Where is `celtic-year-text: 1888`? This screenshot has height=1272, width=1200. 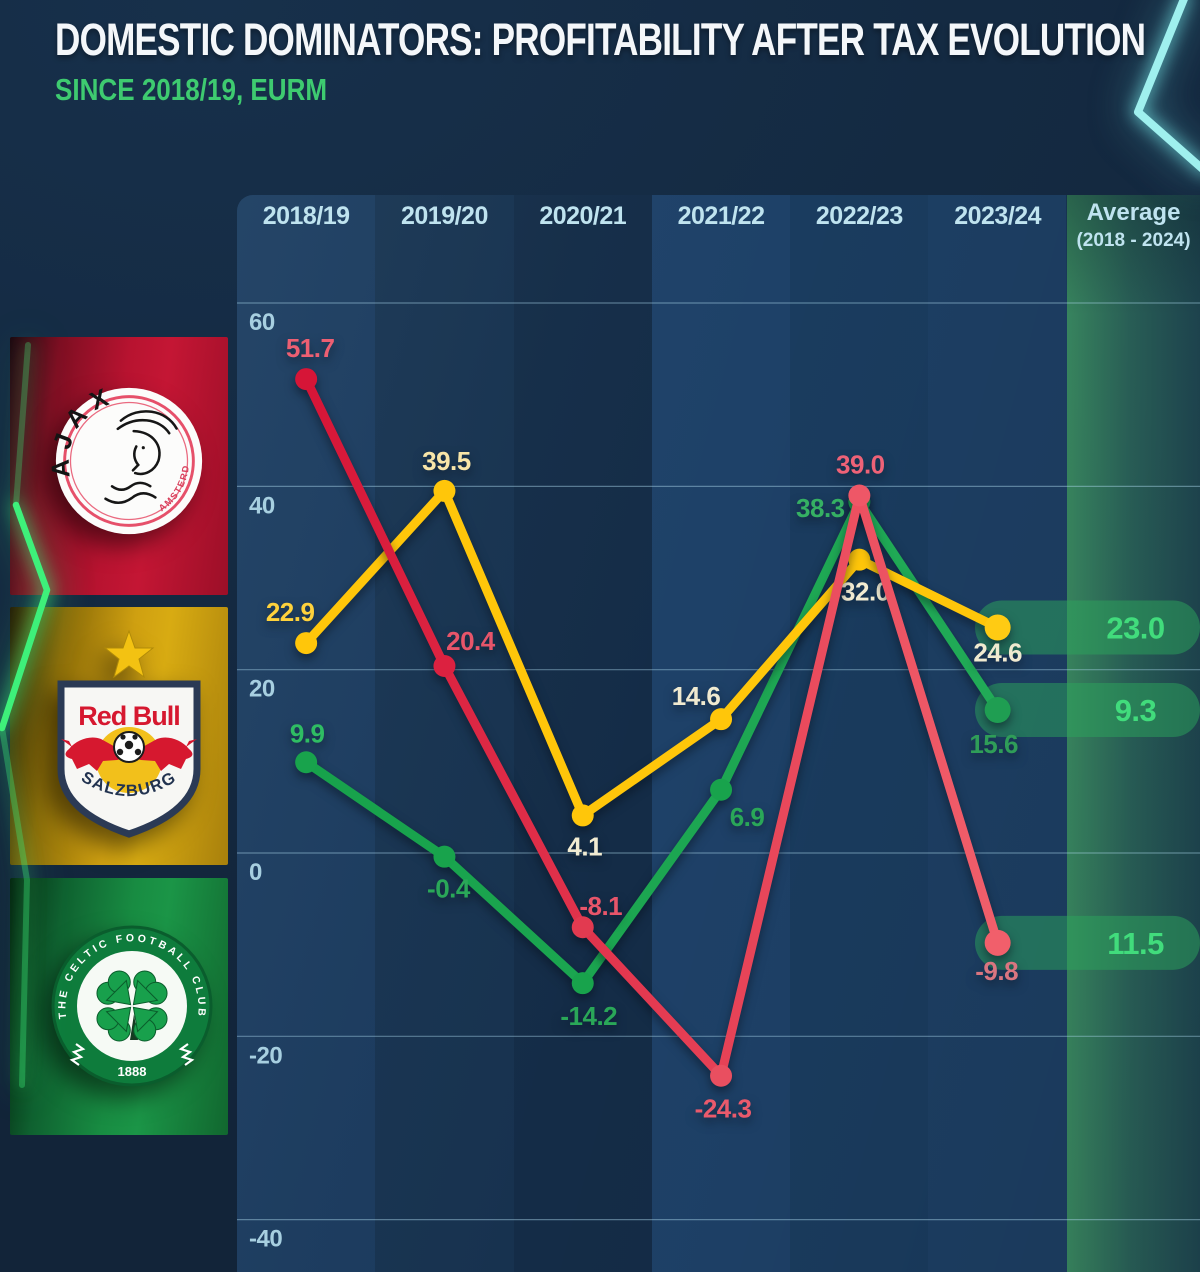 celtic-year-text: 1888 is located at coordinates (132, 1071).